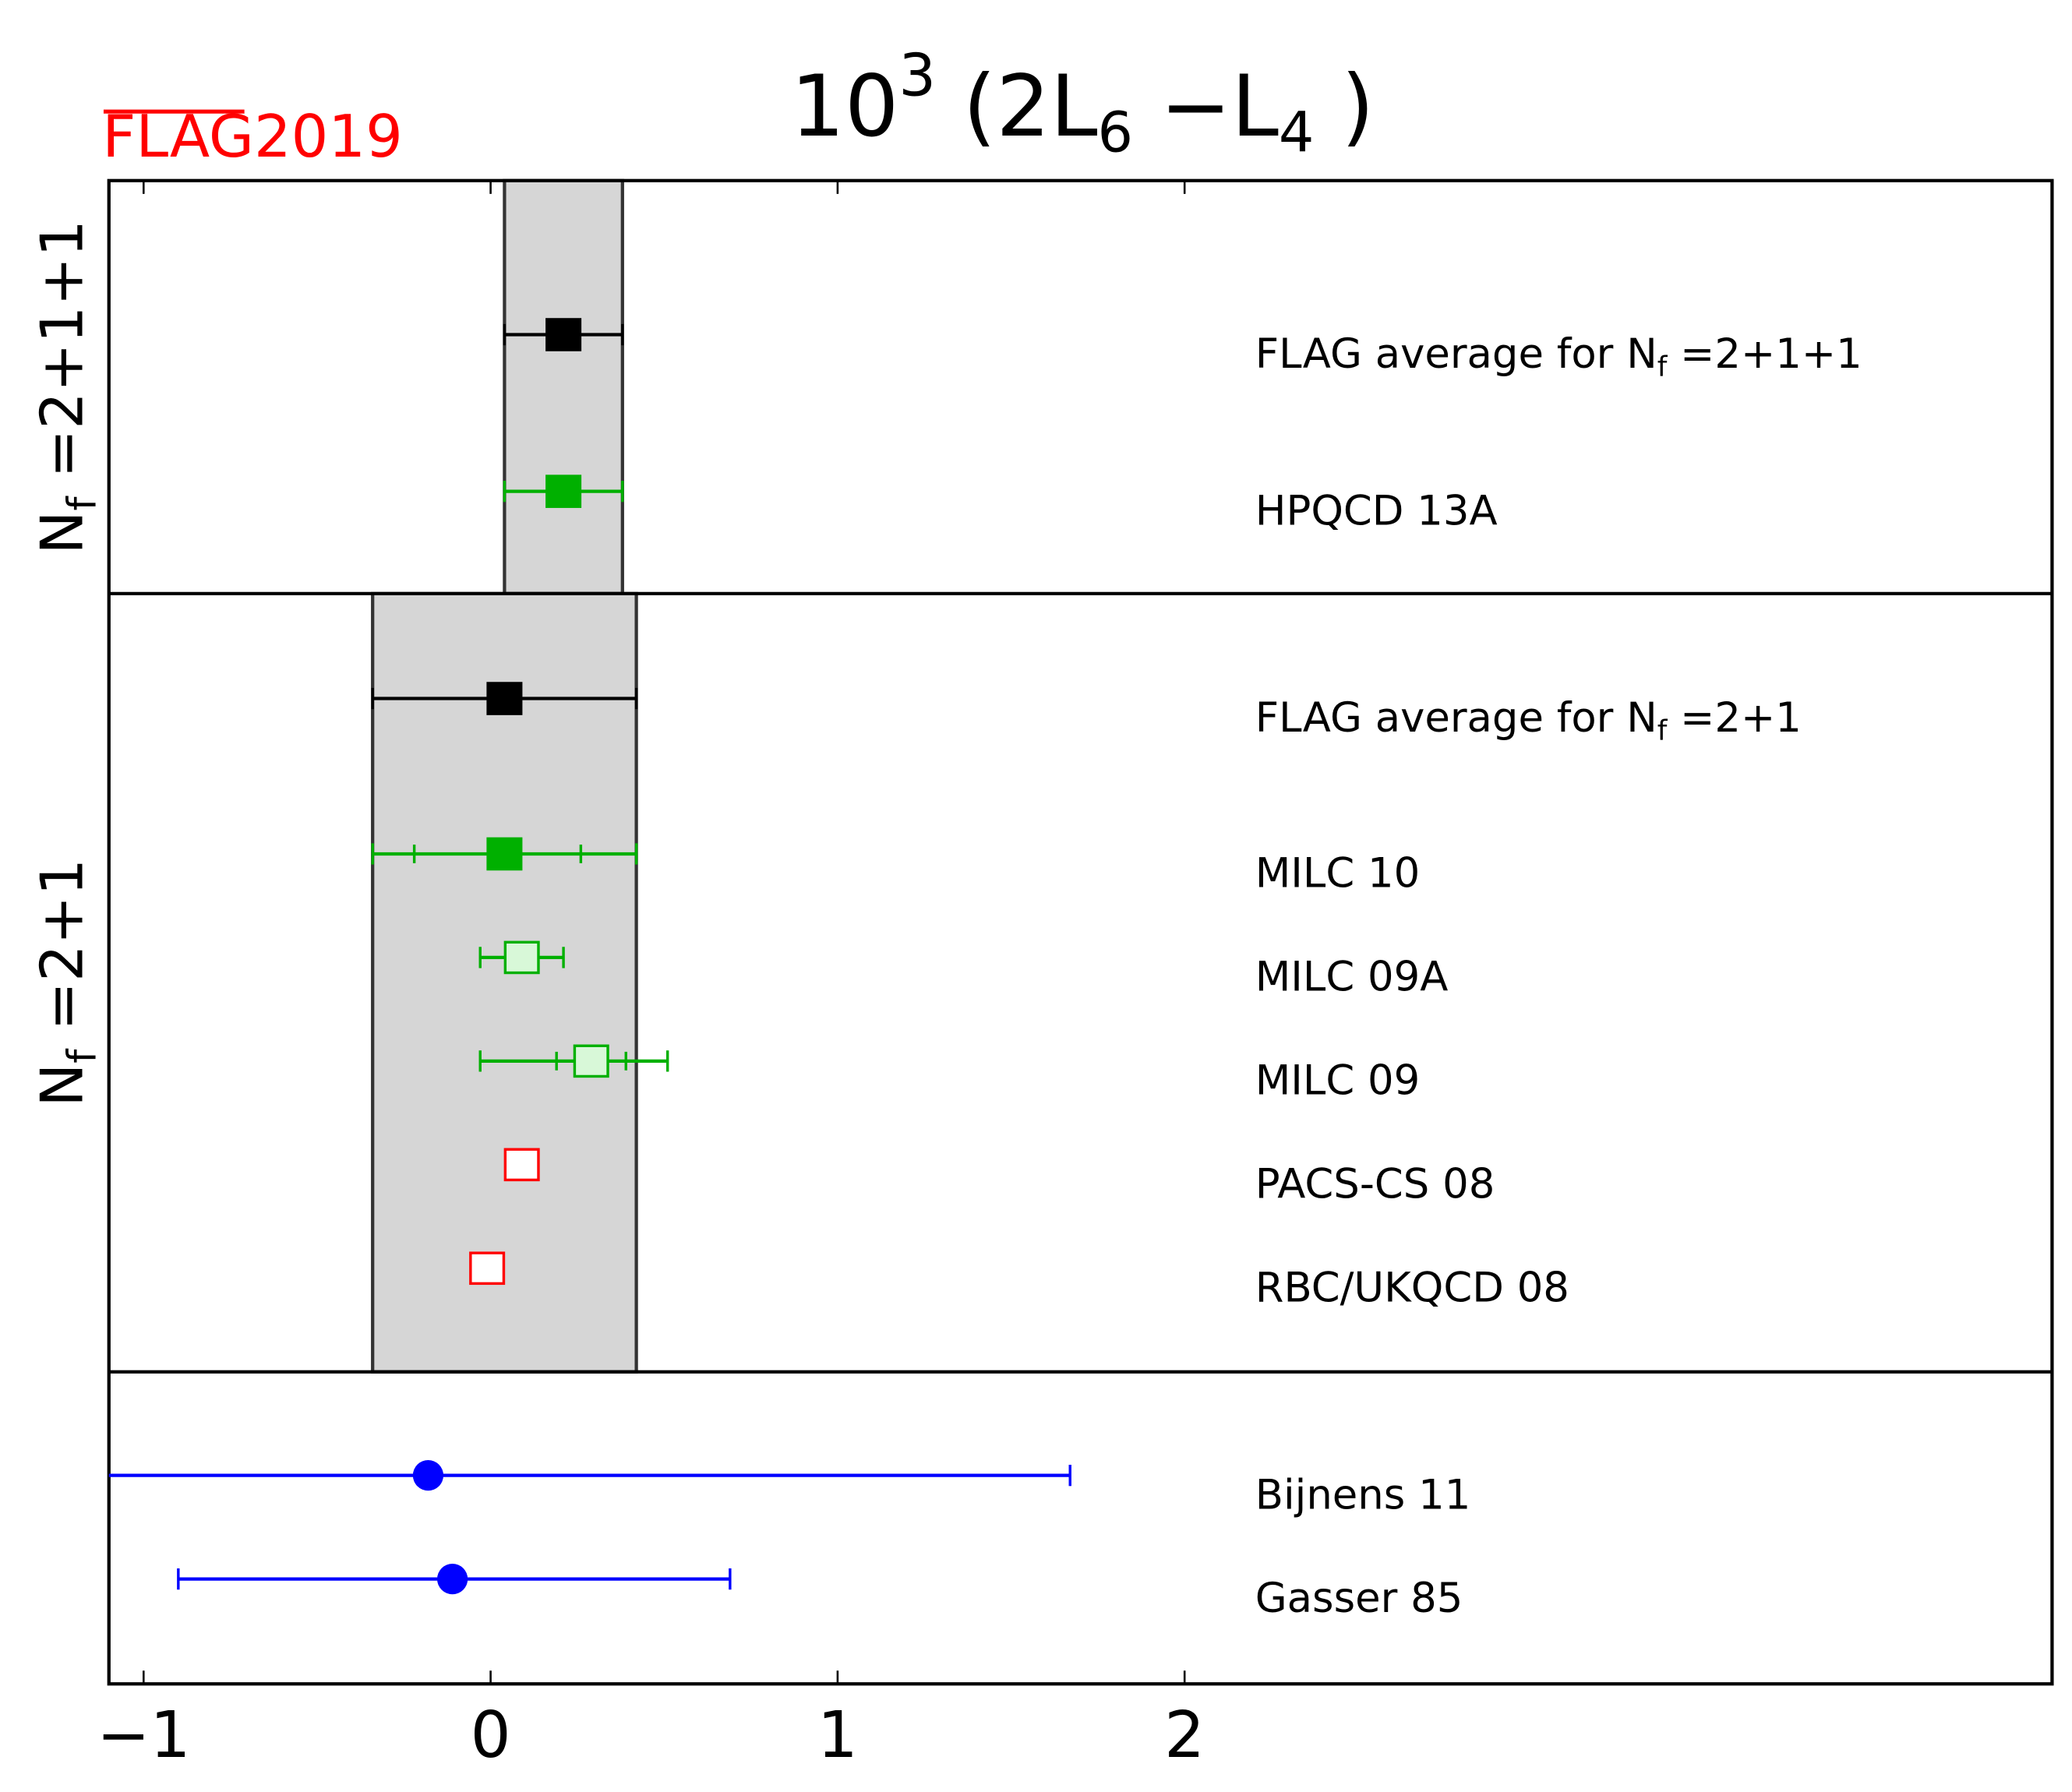 The width and height of the screenshot is (2072, 1792). I want to click on flag-logo: FLAG2019, so click(252, 136).